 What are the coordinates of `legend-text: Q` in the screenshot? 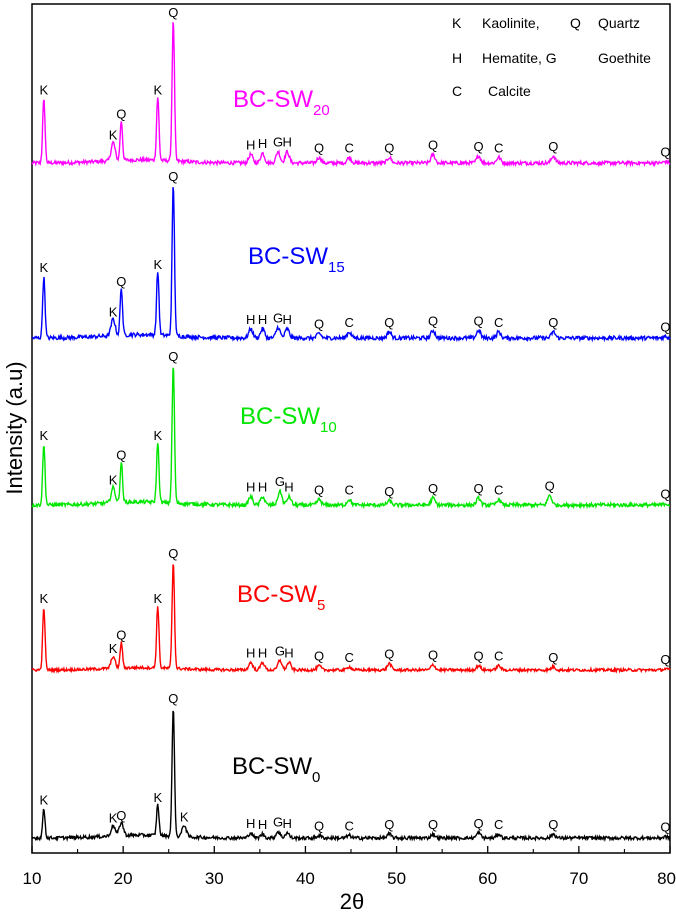 It's located at (575, 23).